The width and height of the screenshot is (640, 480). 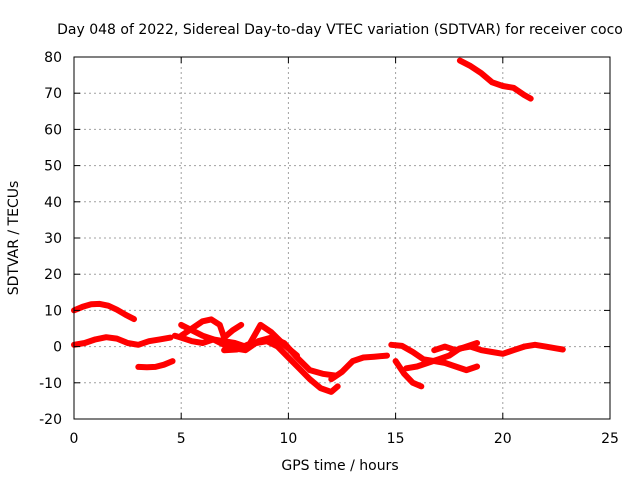 What do you see at coordinates (53, 94) in the screenshot?
I see `y-tick-label: 70` at bounding box center [53, 94].